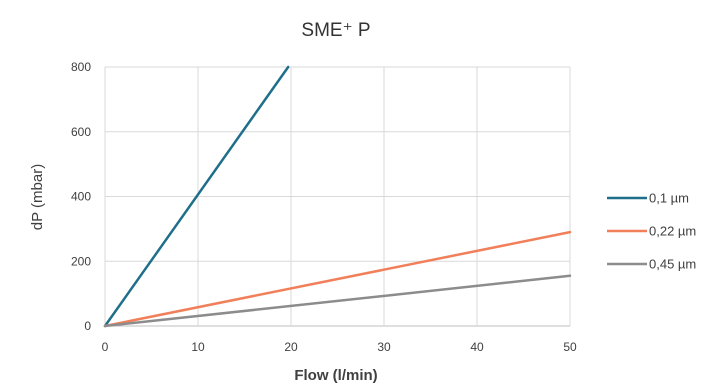  I want to click on x-tick-label: 0, so click(105, 347).